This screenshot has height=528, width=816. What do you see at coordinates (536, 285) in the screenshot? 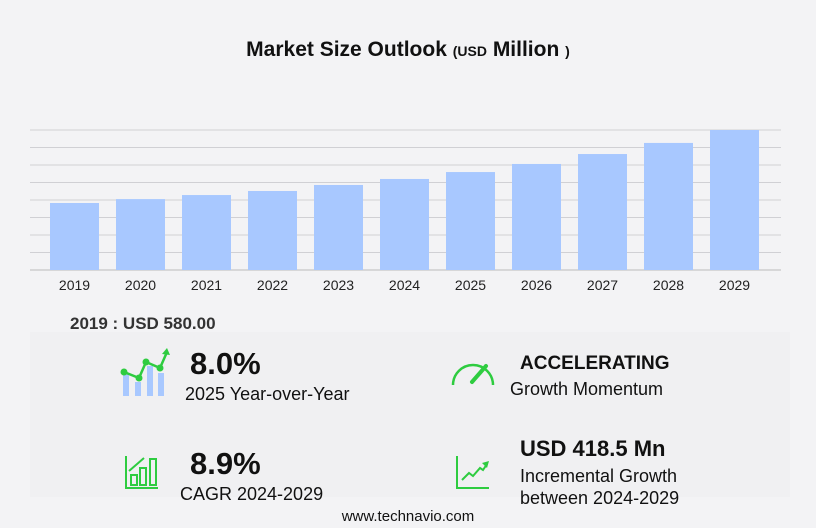
I see `x-tick-label: 2026` at bounding box center [536, 285].